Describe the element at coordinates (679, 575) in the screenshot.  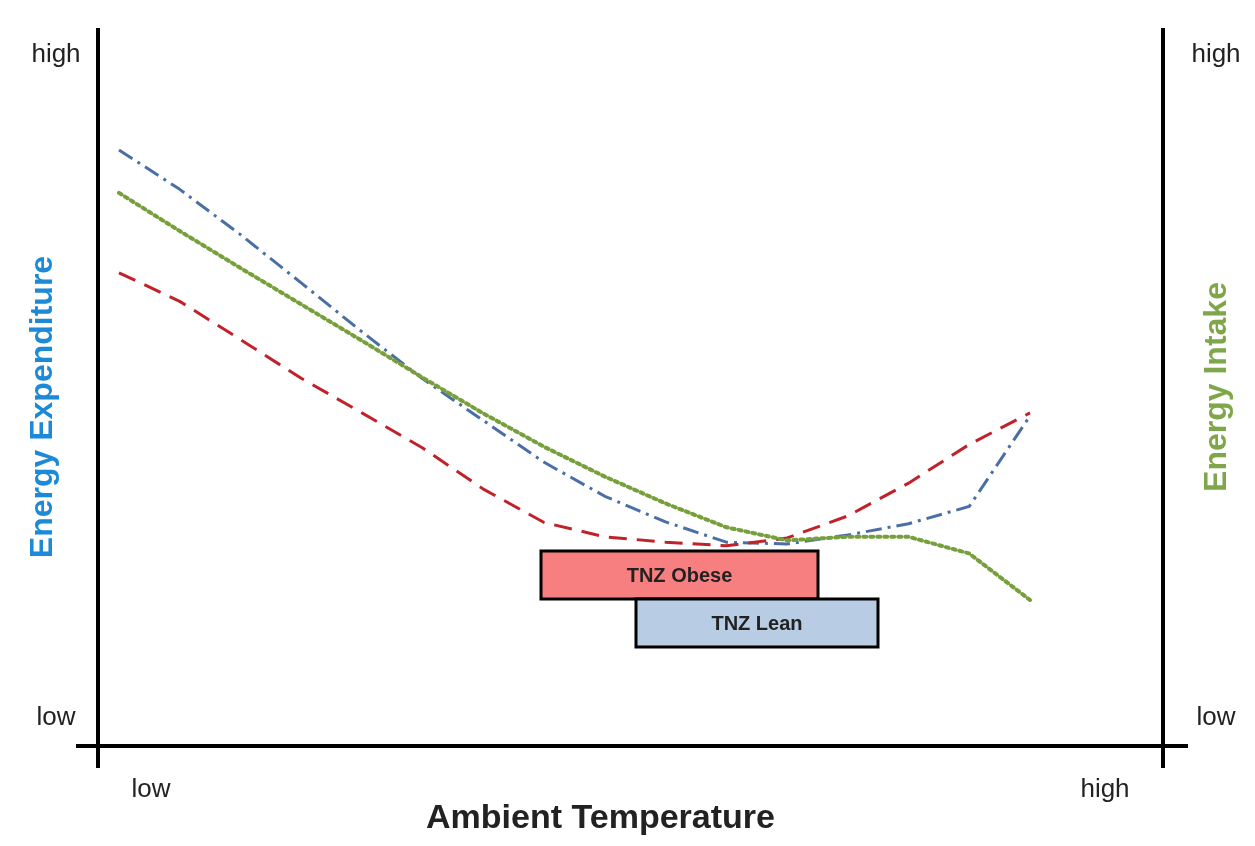
I see `annotation: TNZ Obese` at that location.